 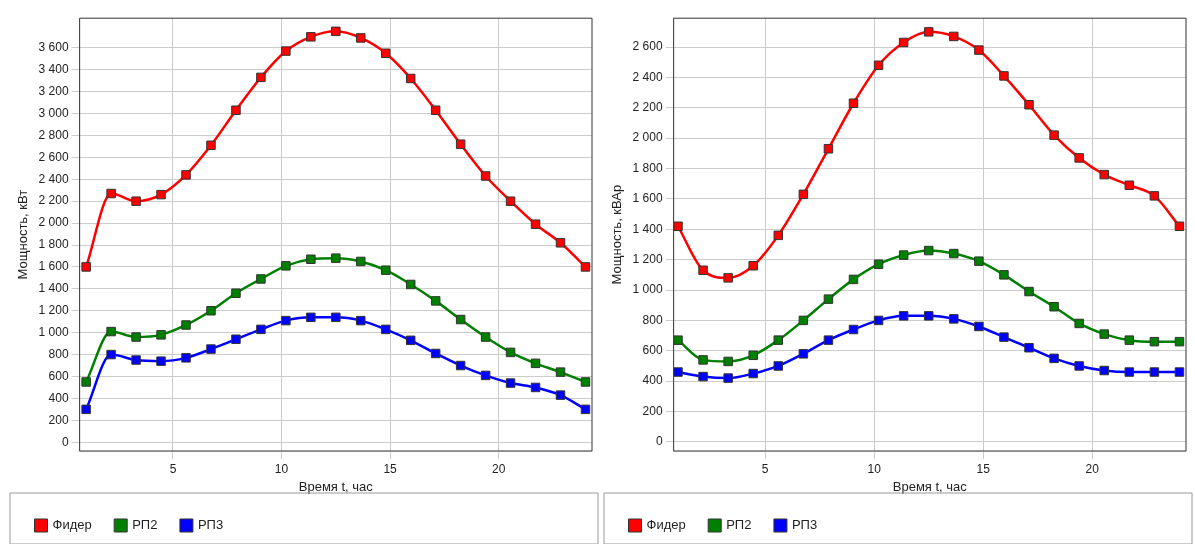 I want to click on y-tick-label: 2 200, so click(x=647, y=107).